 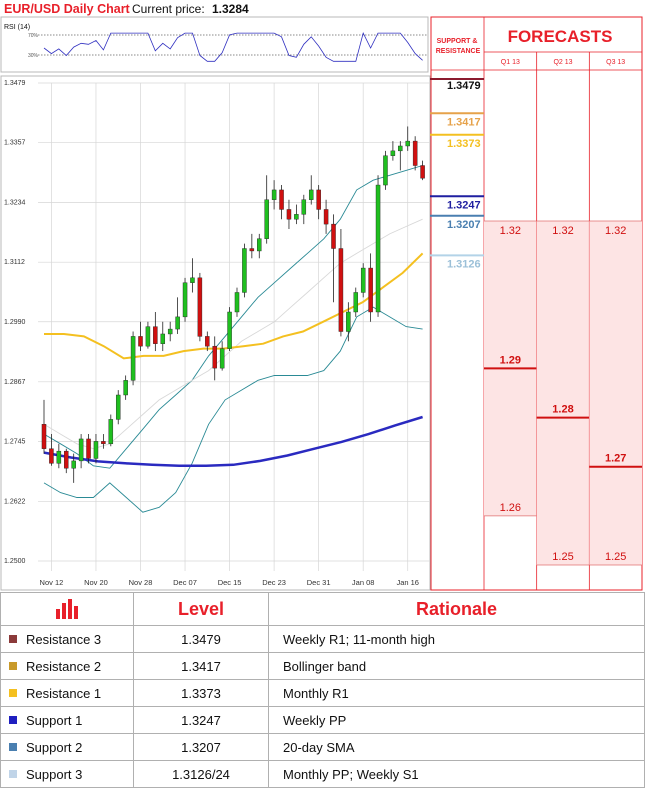 What do you see at coordinates (201, 774) in the screenshot?
I see `level-value: 1.3126/24` at bounding box center [201, 774].